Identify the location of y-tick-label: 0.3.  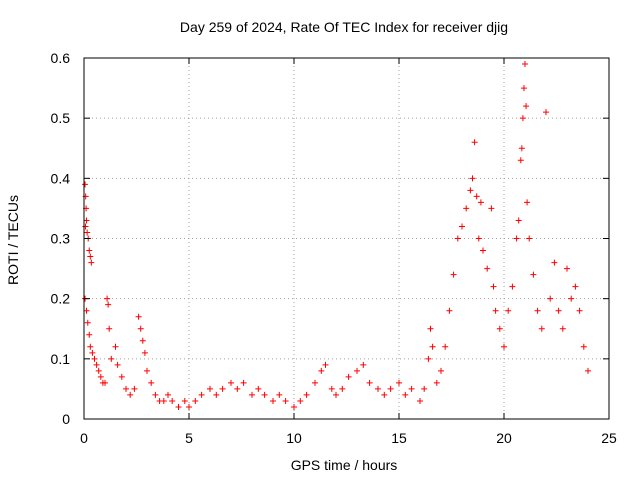
(61, 239).